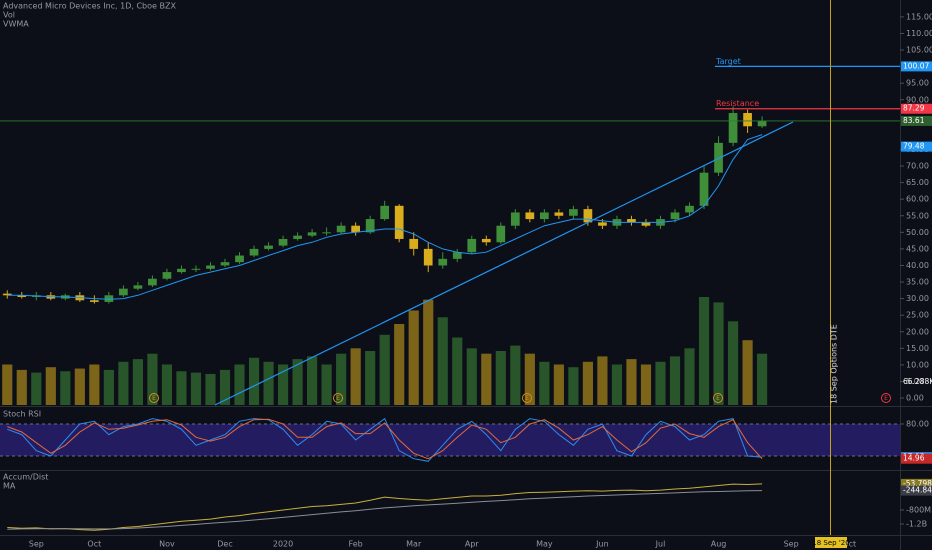 This screenshot has height=550, width=932. I want to click on x-tick-label: Jun, so click(602, 544).